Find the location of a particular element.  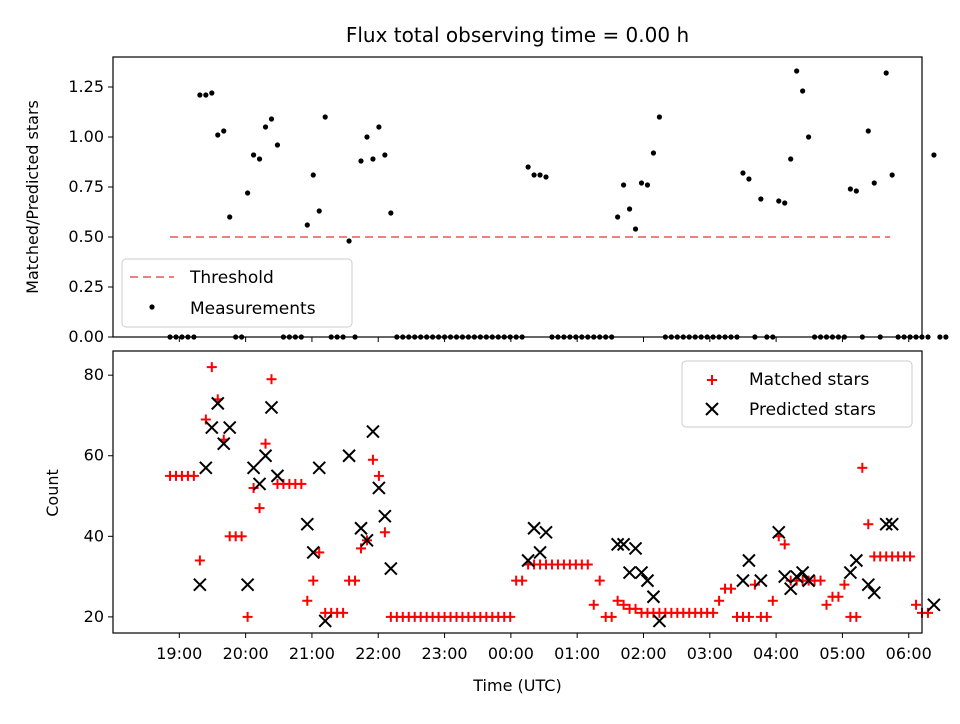

x-tick-label: 19:00 is located at coordinates (179, 653).